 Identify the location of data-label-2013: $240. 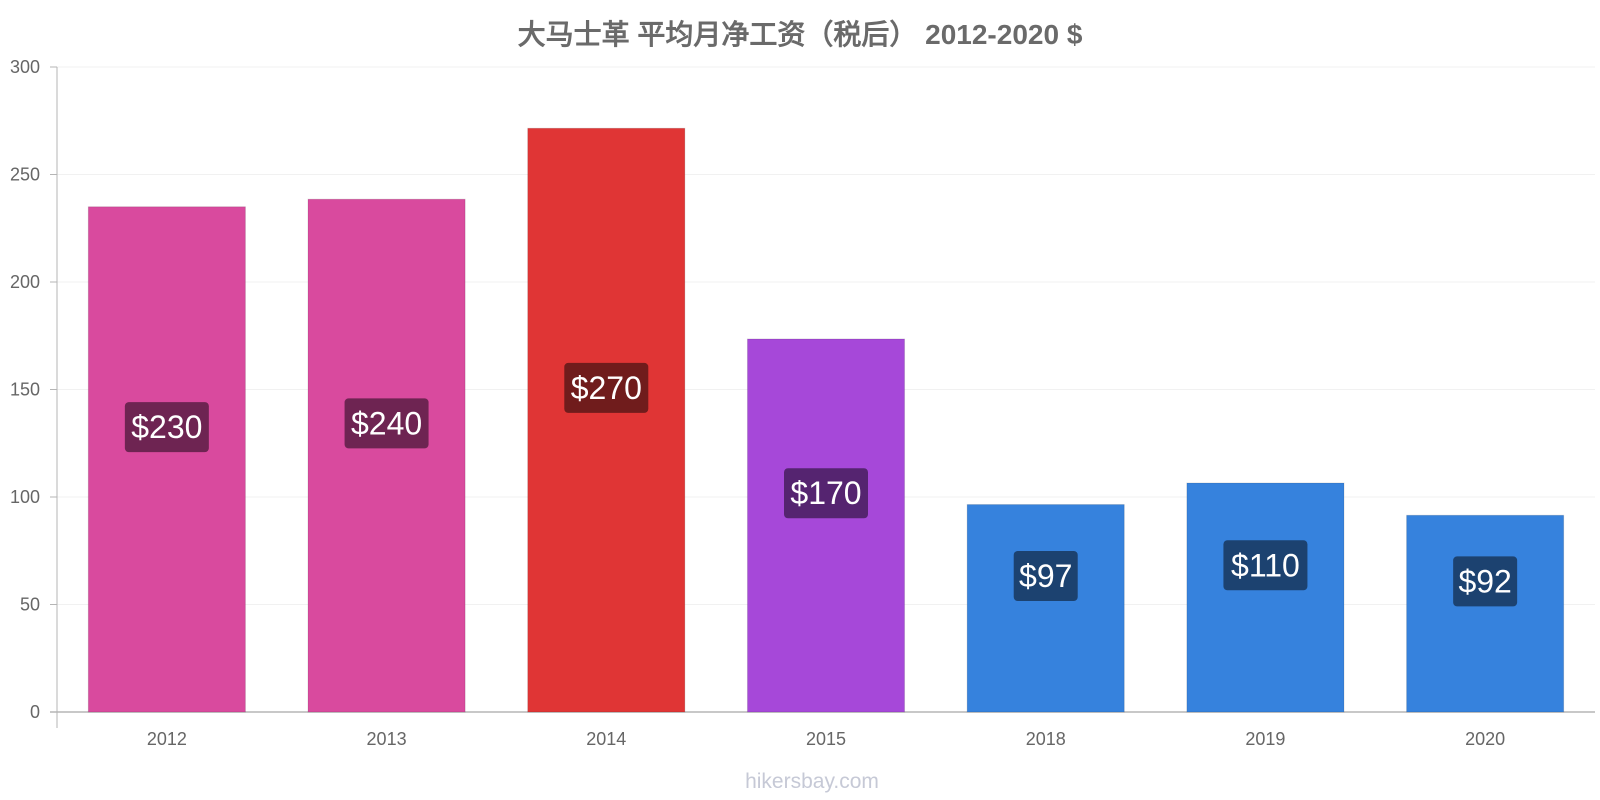
(386, 423).